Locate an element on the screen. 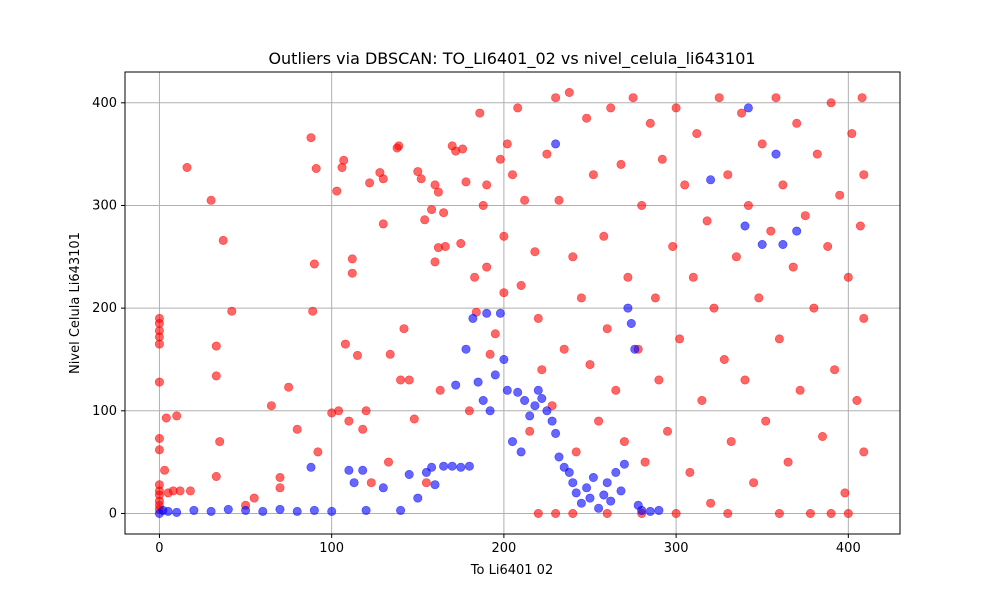  y-tick-label: 200 is located at coordinates (104, 308).